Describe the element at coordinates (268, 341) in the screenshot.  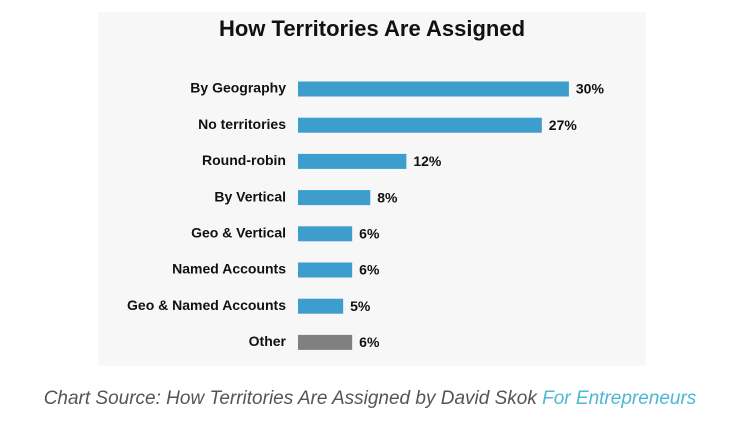
I see `category-label: Other` at that location.